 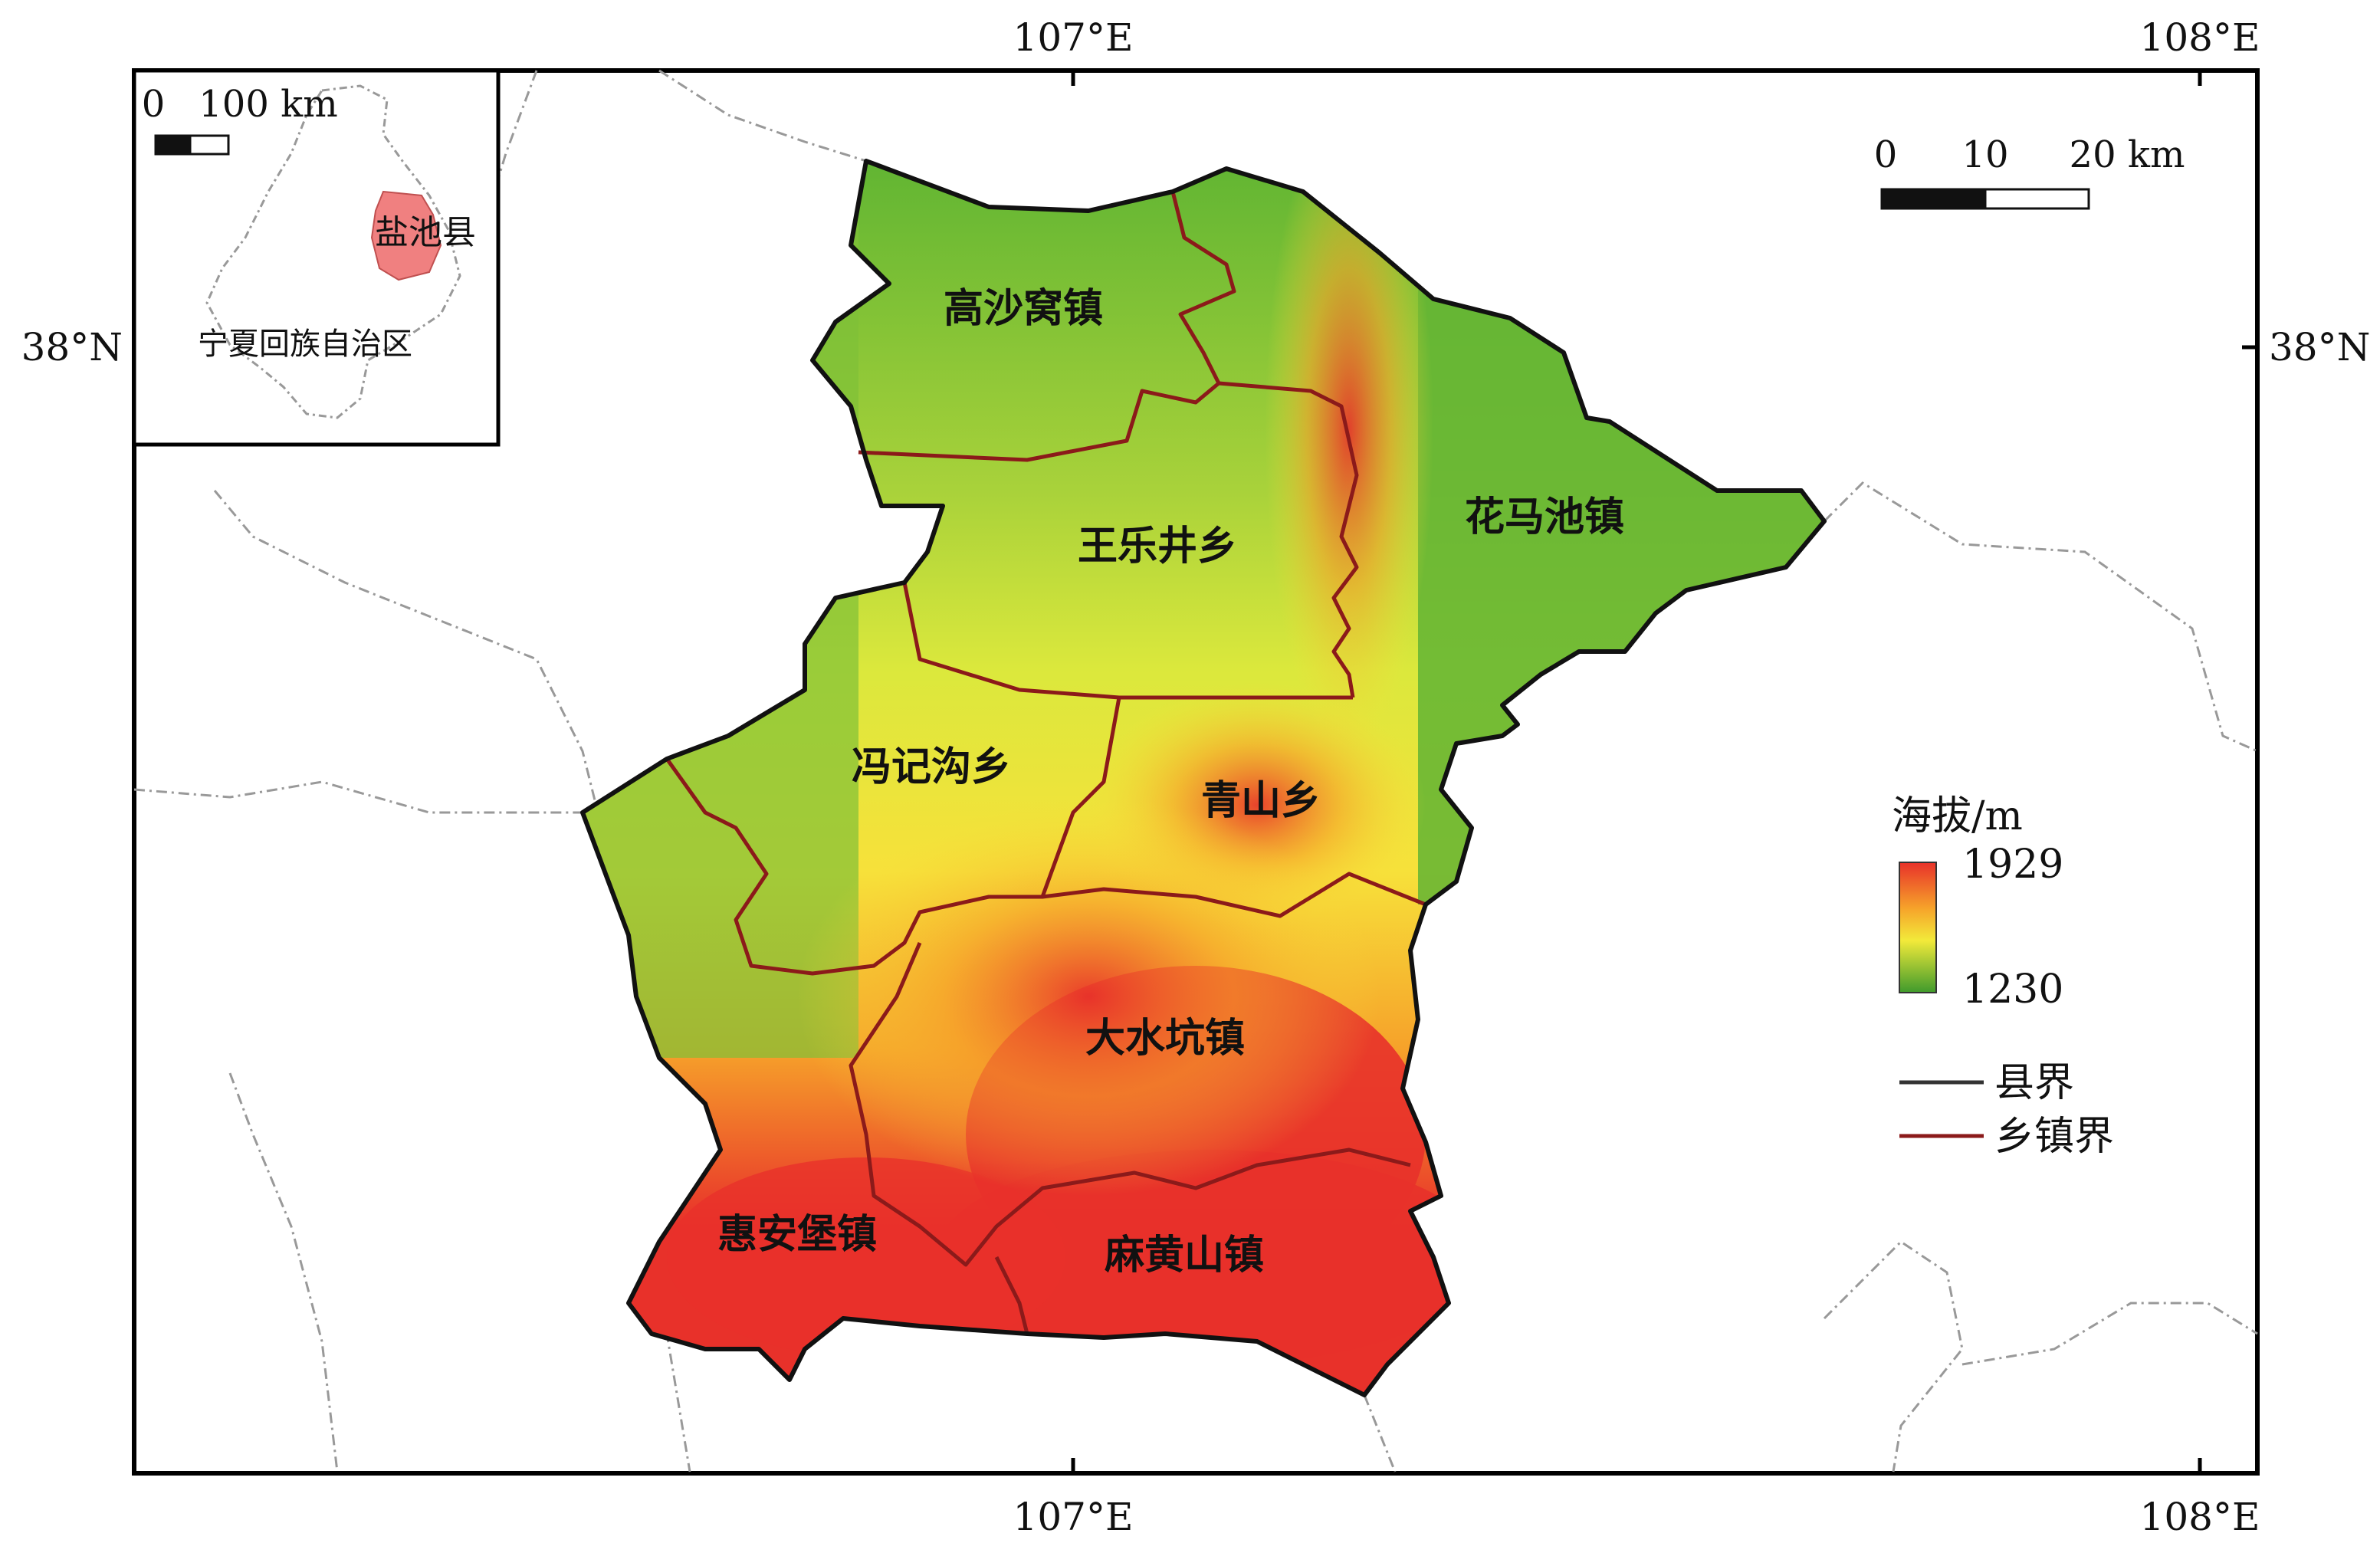 What do you see at coordinates (1157, 547) in the screenshot?
I see `town-label-wangle: 王乐井乡` at bounding box center [1157, 547].